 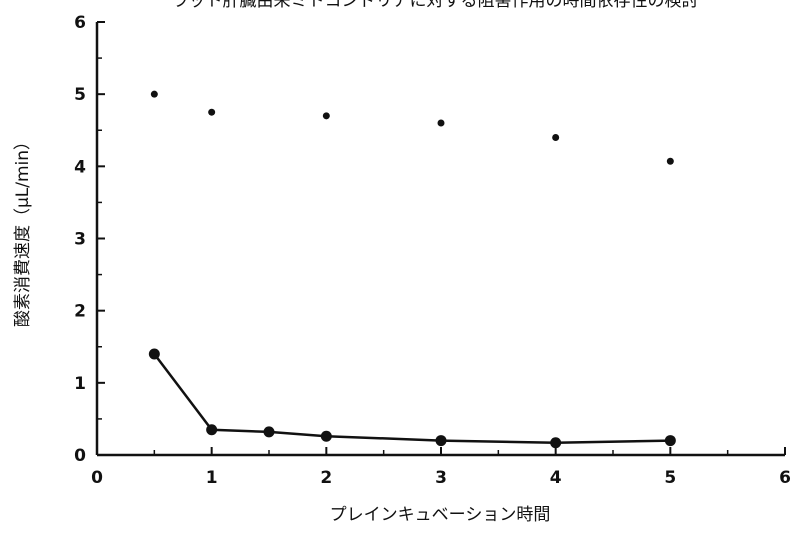 I want to click on y-tick-label: 1, so click(x=80, y=384).